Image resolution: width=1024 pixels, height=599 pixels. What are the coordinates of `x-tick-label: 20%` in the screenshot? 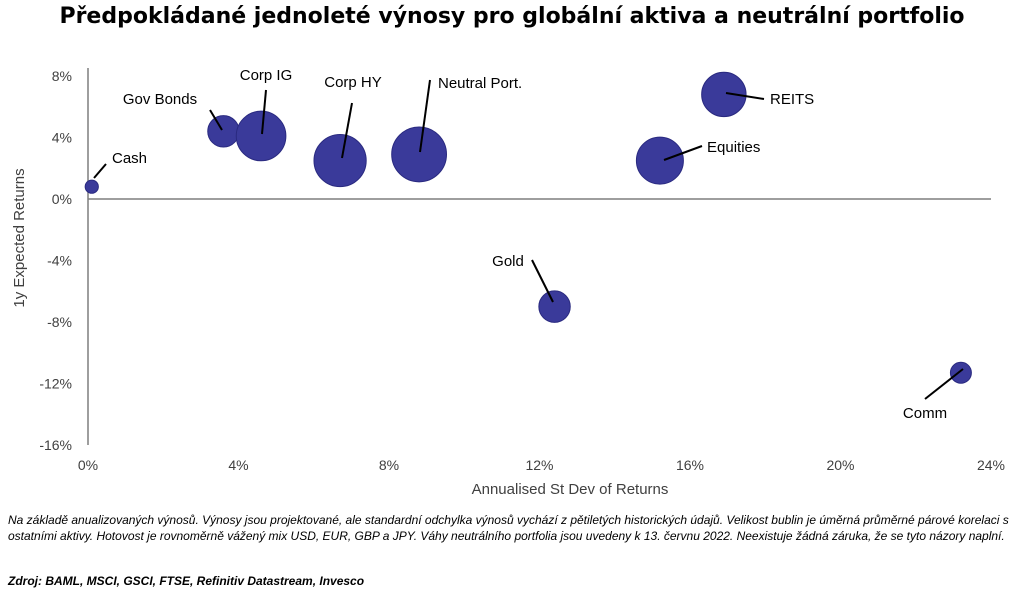 It's located at (840, 465).